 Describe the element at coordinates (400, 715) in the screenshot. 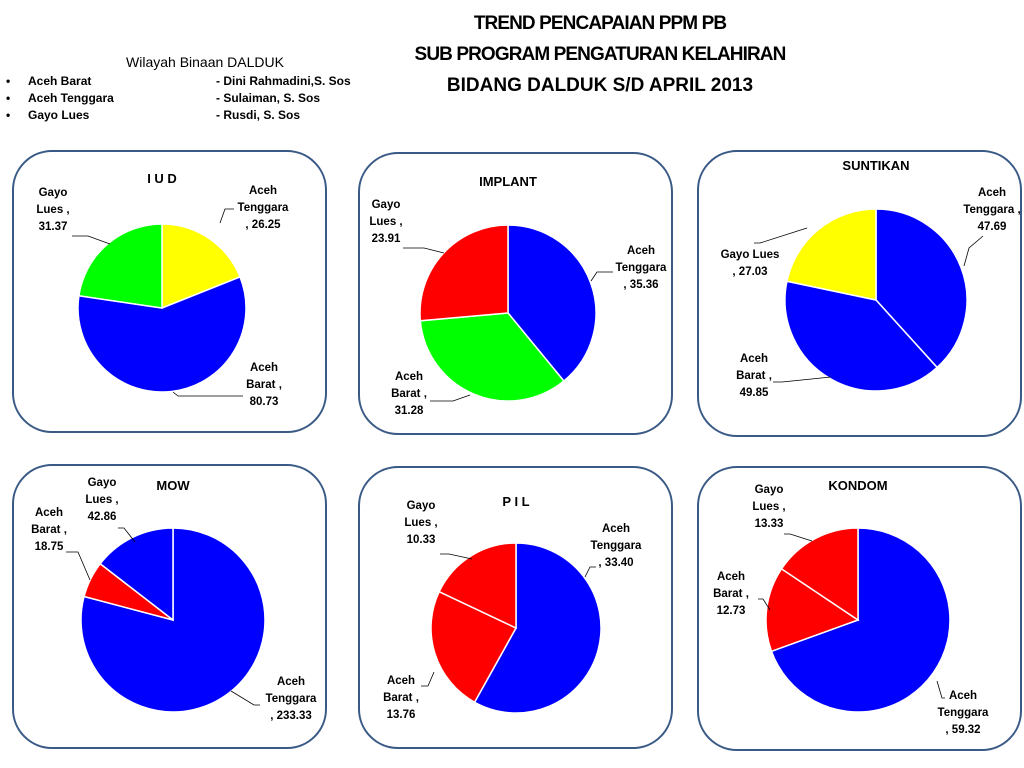

I see `data-label-line: 13.76` at that location.